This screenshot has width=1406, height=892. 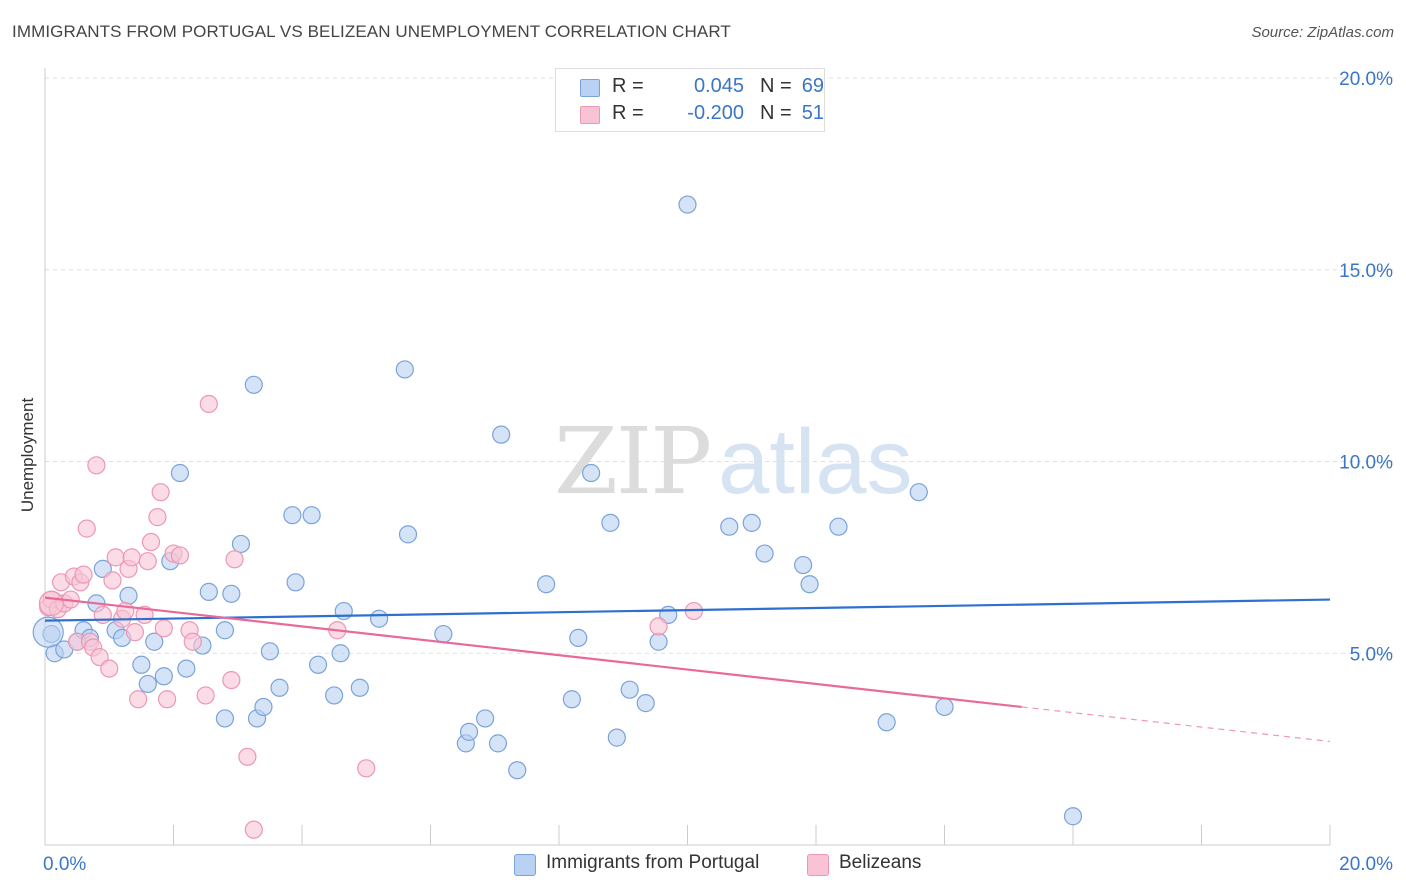 I want to click on legend-label: Immigrants from Portugal, so click(x=653, y=862).